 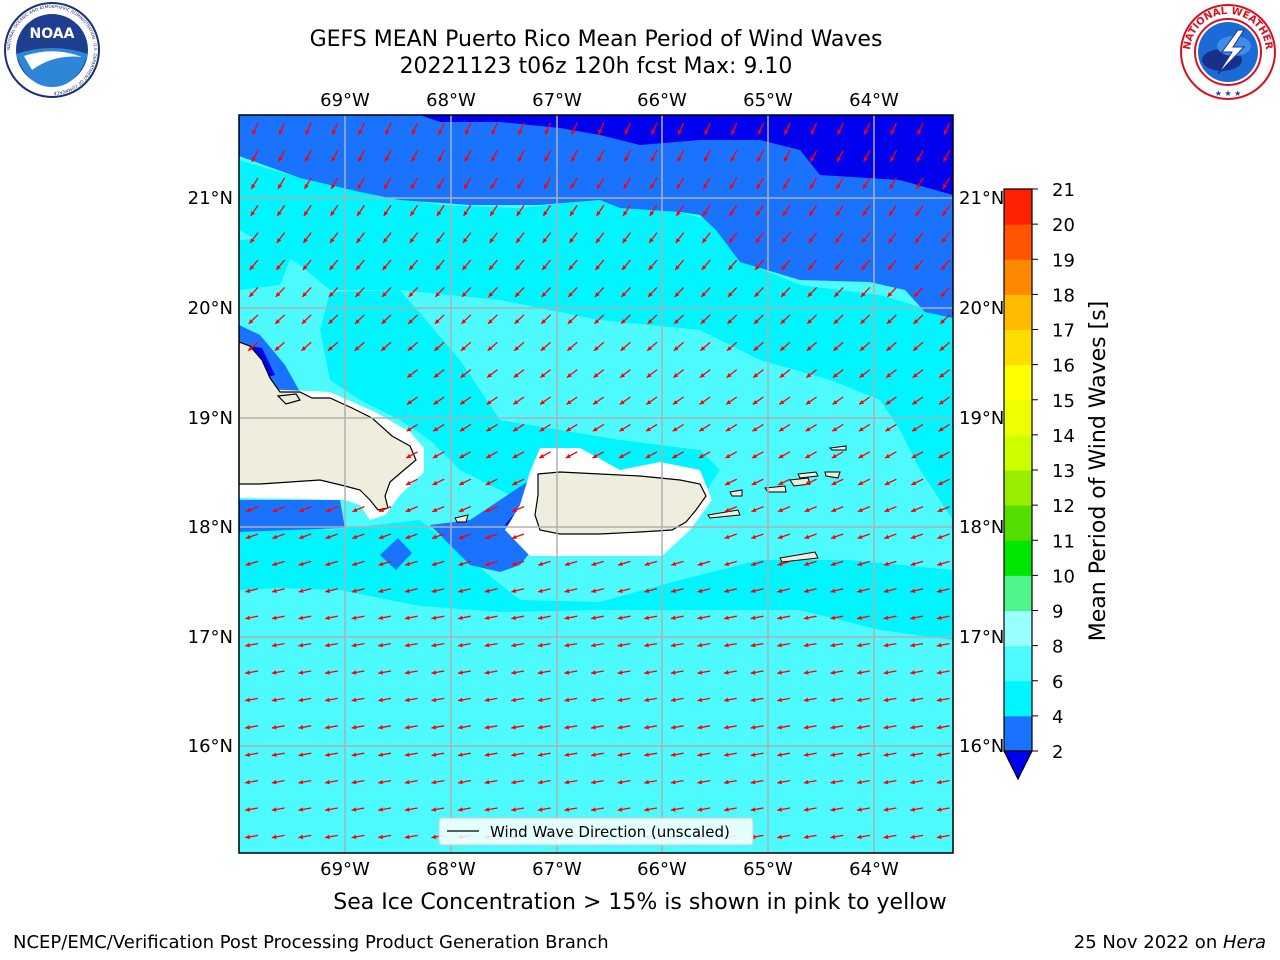 I want to click on colorbar-tick-label: 2, so click(x=1057, y=752).